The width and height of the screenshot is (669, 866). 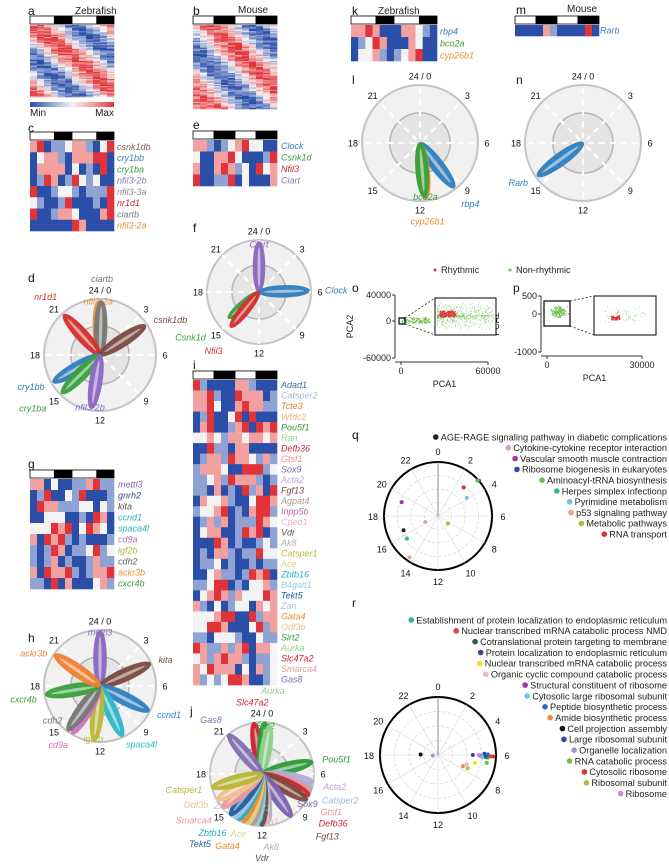 What do you see at coordinates (100, 291) in the screenshot?
I see `hour-label: 24 / 0` at bounding box center [100, 291].